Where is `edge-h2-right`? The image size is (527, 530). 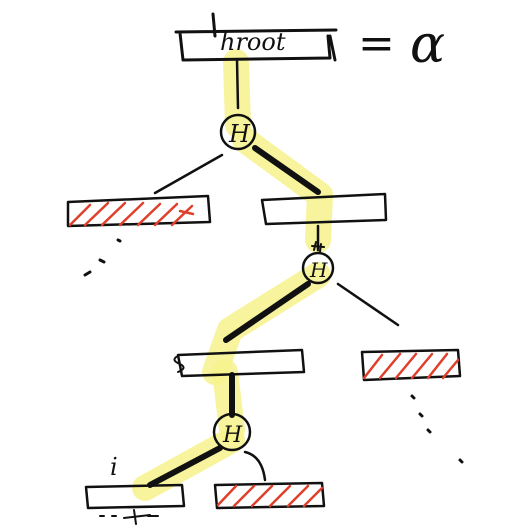
edge-h2-right is located at coordinates (368, 304).